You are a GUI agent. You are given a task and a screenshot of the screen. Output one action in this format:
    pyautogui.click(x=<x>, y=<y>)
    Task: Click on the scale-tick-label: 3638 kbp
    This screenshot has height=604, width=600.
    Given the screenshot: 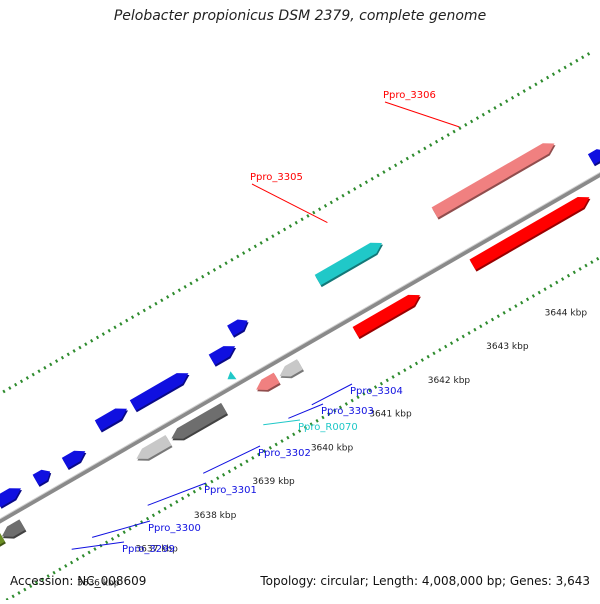 What is the action you would take?
    pyautogui.click(x=215, y=516)
    